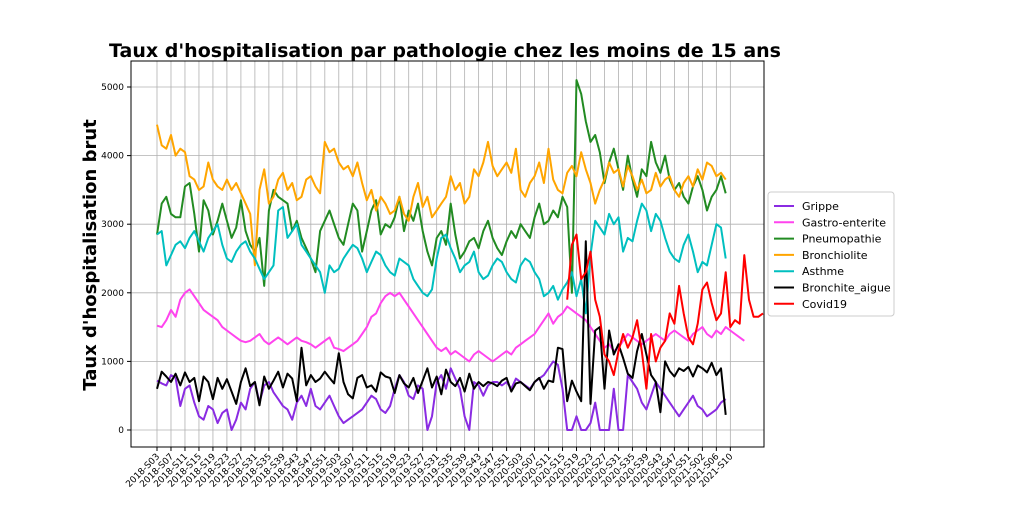 This screenshot has width=1024, height=512. I want to click on y-tick-label: 2000, so click(112, 294).